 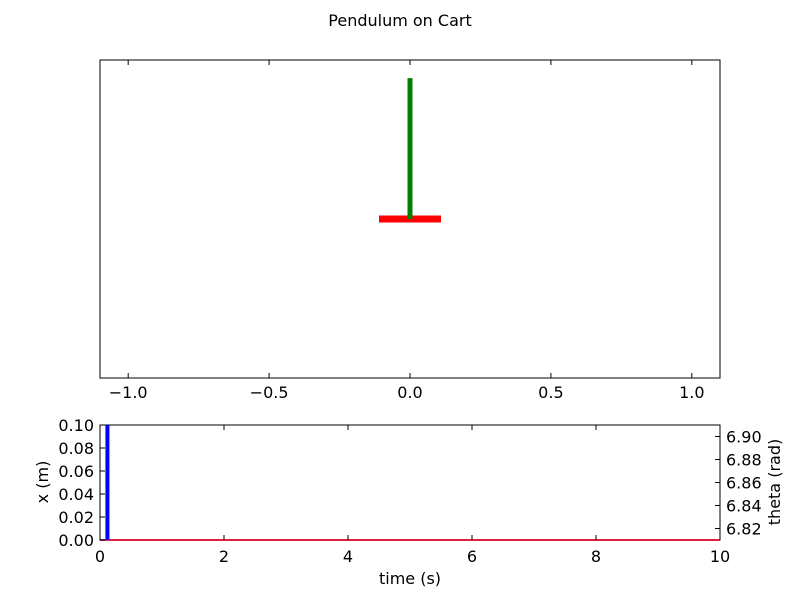 I want to click on bottom-x-tick-label: 4, so click(x=348, y=556).